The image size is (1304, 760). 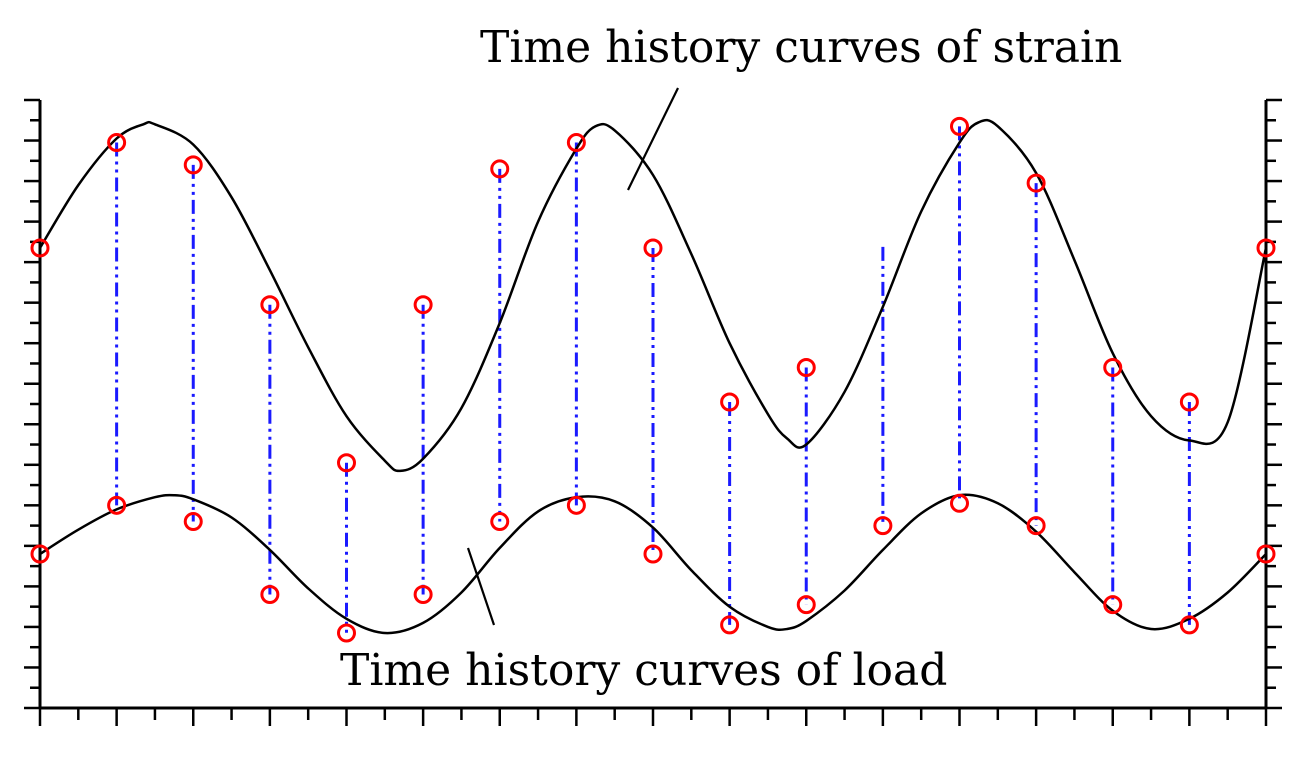 I want to click on strain-curve-label: Time history curves of strain, so click(x=801, y=47).